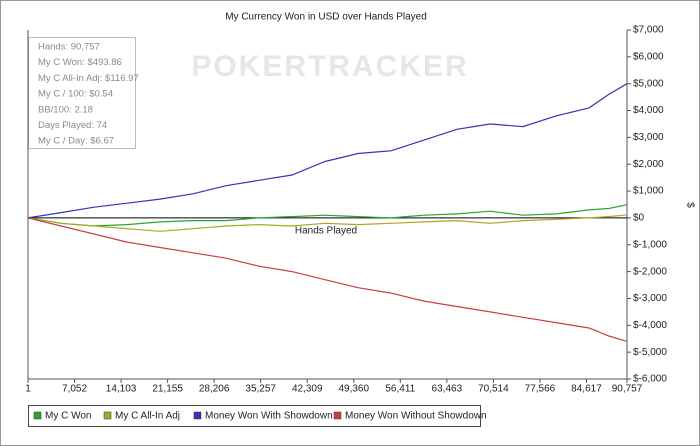 The width and height of the screenshot is (700, 446). Describe the element at coordinates (447, 389) in the screenshot. I see `x-tick-label: 63,463` at that location.